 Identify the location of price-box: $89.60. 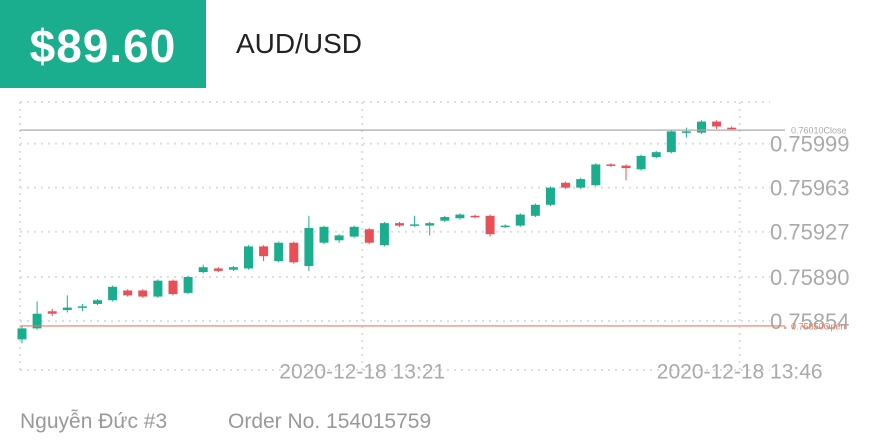
(103, 44).